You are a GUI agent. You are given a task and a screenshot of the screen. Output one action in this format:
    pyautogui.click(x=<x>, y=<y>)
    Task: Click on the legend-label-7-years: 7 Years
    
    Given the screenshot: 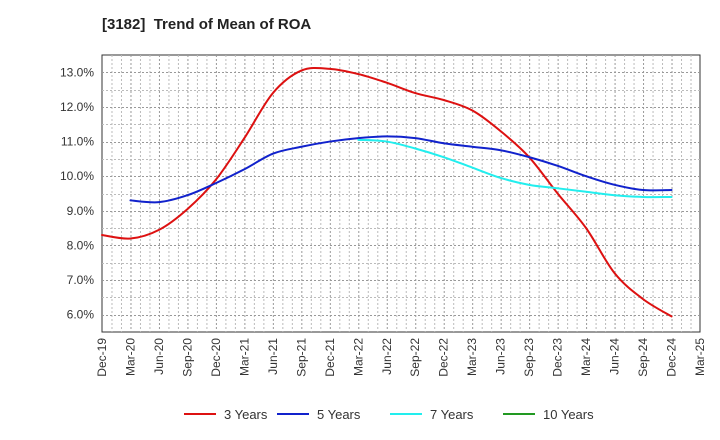 What is the action you would take?
    pyautogui.click(x=452, y=414)
    